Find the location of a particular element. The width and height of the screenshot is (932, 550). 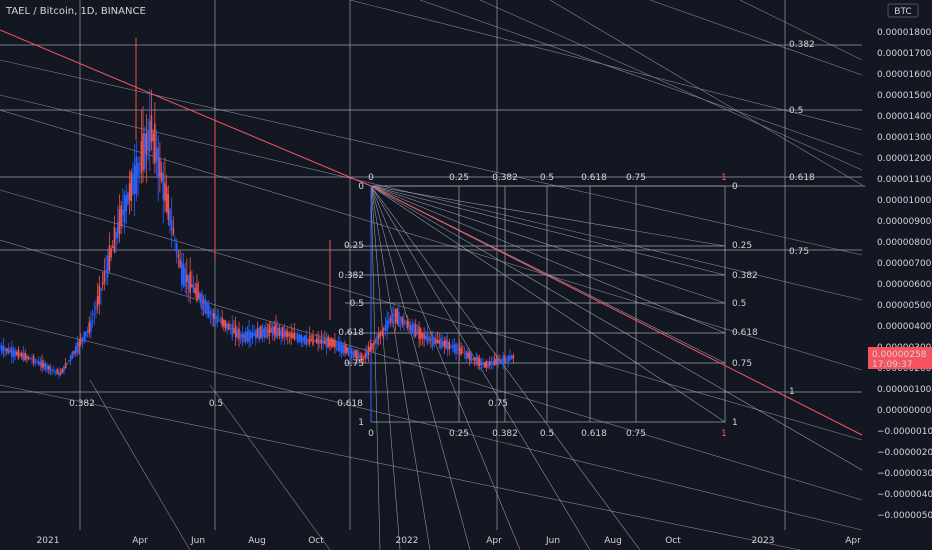

fib-bottom-label: 0.618 is located at coordinates (350, 404).